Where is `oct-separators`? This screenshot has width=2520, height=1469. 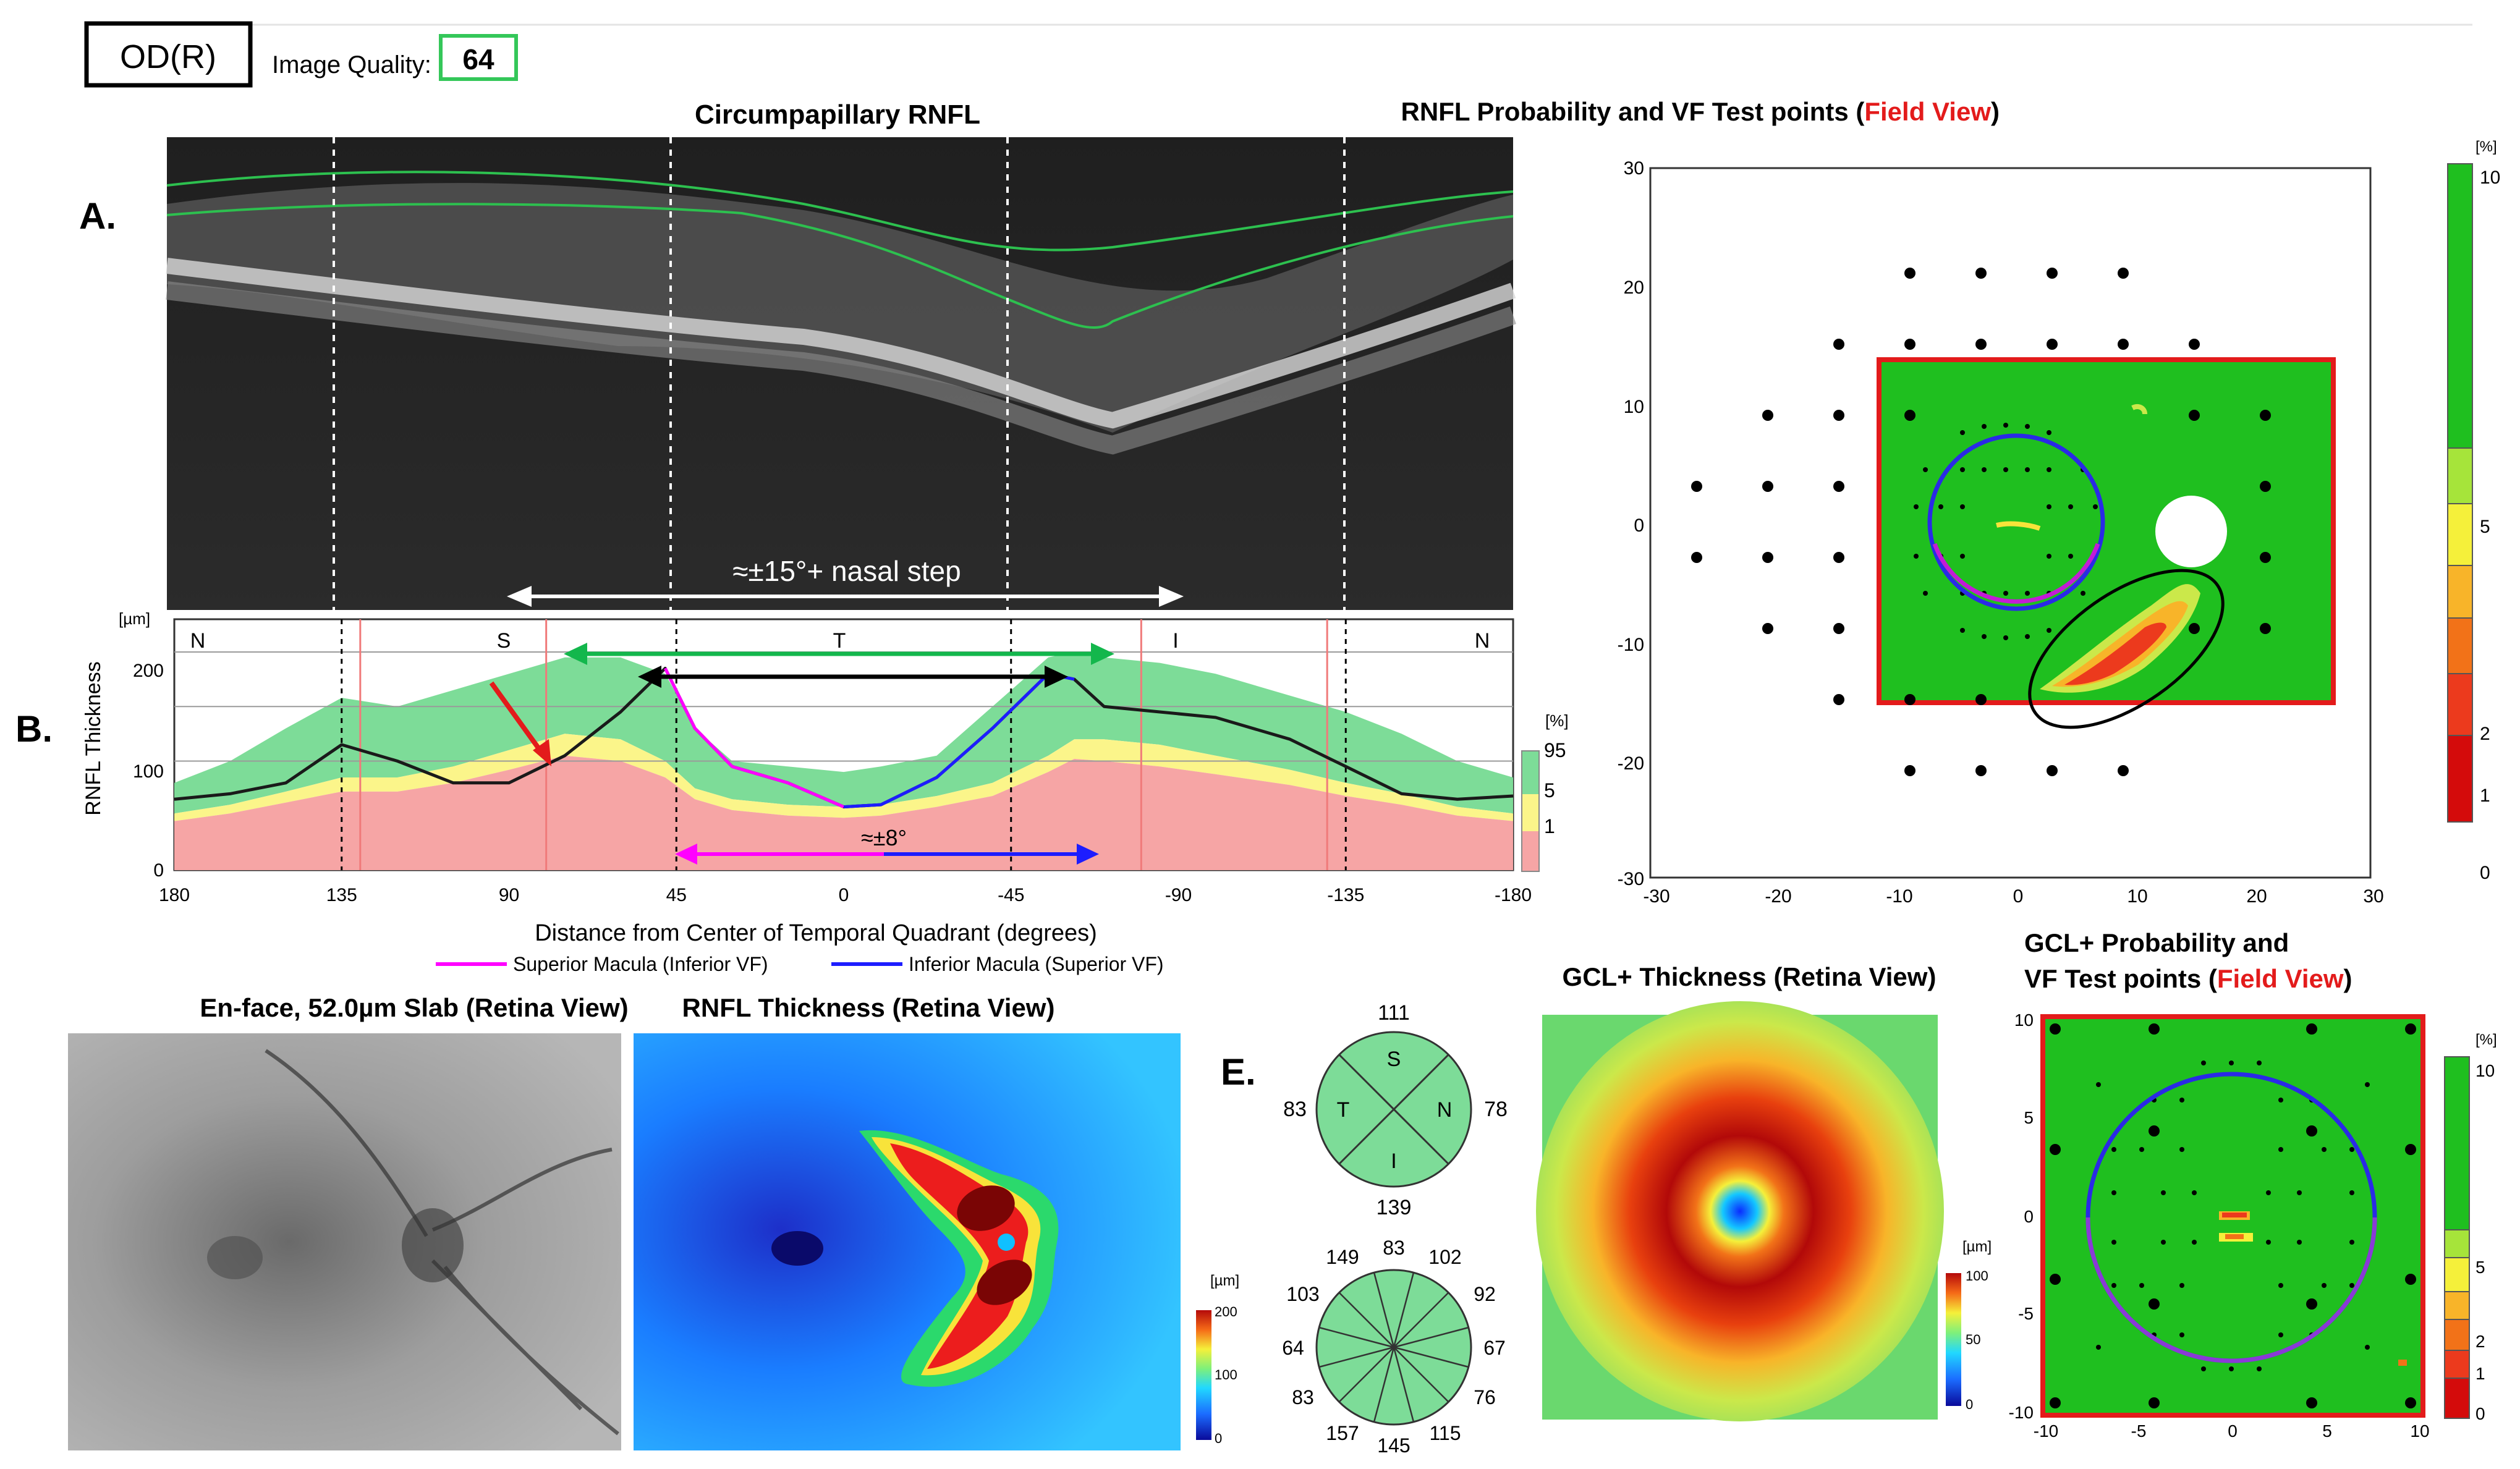
oct-separators is located at coordinates (839, 373).